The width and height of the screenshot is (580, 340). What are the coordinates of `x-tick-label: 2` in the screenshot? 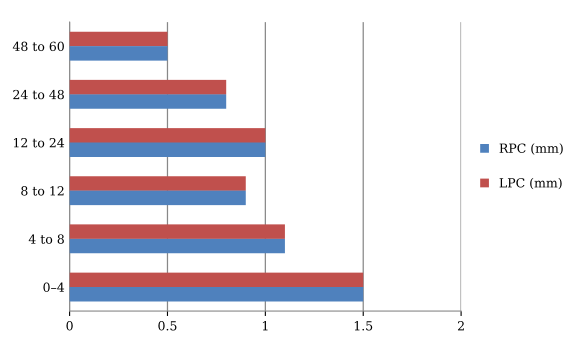 It's located at (461, 325).